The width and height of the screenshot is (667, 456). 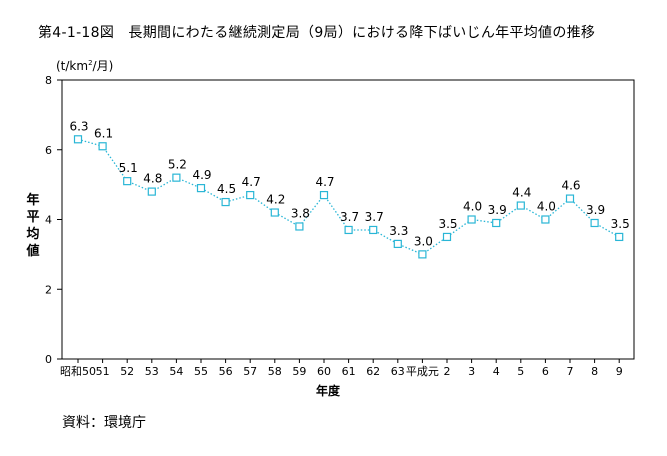 I want to click on data-label: 4.9, so click(x=201, y=175).